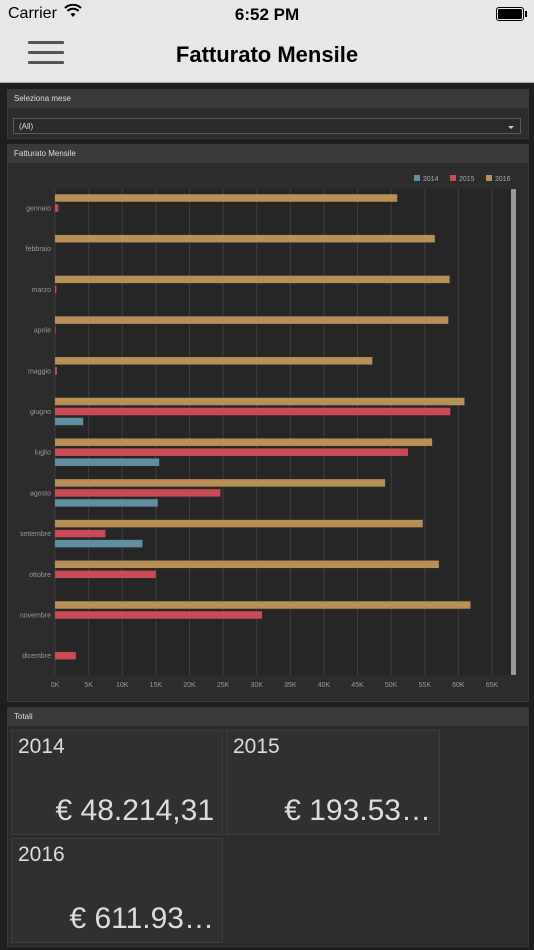  I want to click on scrollbar, so click(513, 432).